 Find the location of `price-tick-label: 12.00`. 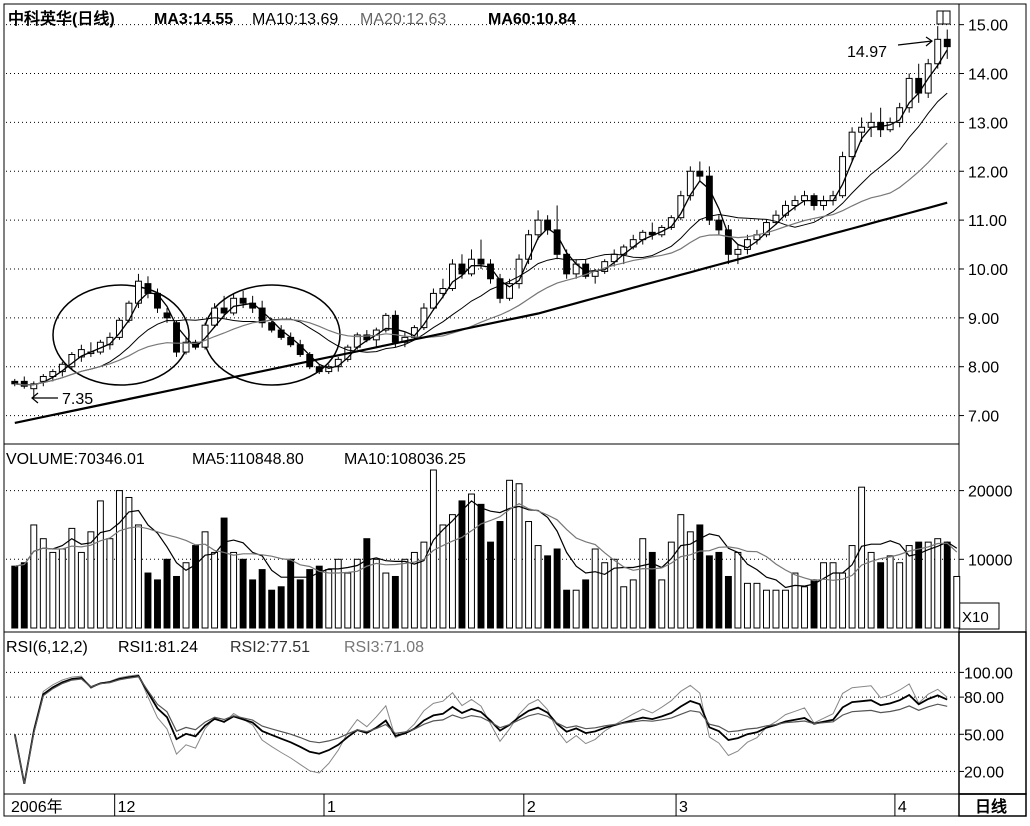

price-tick-label: 12.00 is located at coordinates (988, 172).